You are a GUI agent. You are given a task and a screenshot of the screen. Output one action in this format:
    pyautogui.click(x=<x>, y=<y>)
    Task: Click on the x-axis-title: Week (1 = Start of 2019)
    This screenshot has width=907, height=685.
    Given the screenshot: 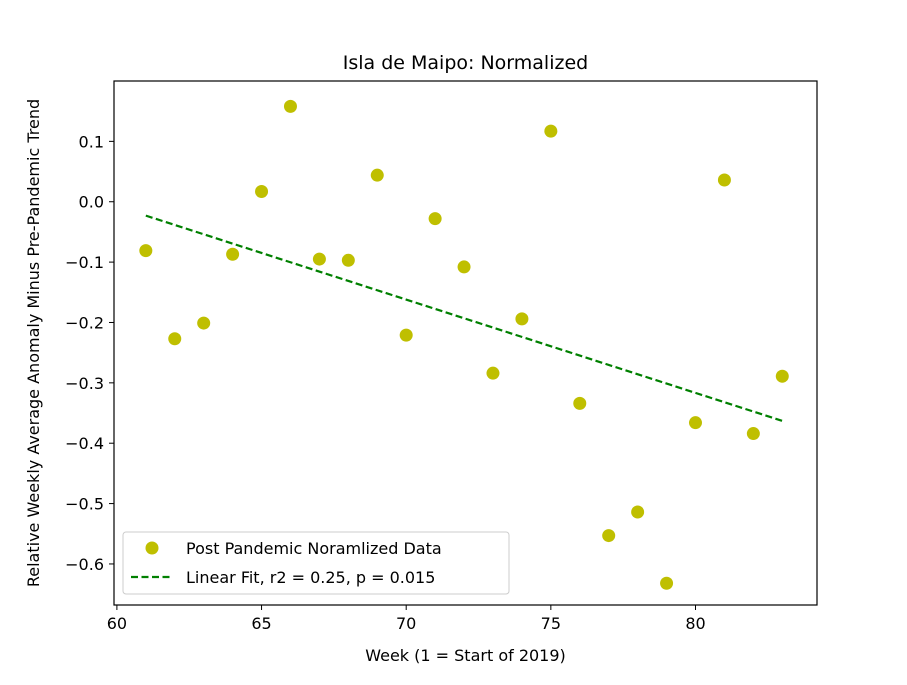 What is the action you would take?
    pyautogui.click(x=465, y=655)
    